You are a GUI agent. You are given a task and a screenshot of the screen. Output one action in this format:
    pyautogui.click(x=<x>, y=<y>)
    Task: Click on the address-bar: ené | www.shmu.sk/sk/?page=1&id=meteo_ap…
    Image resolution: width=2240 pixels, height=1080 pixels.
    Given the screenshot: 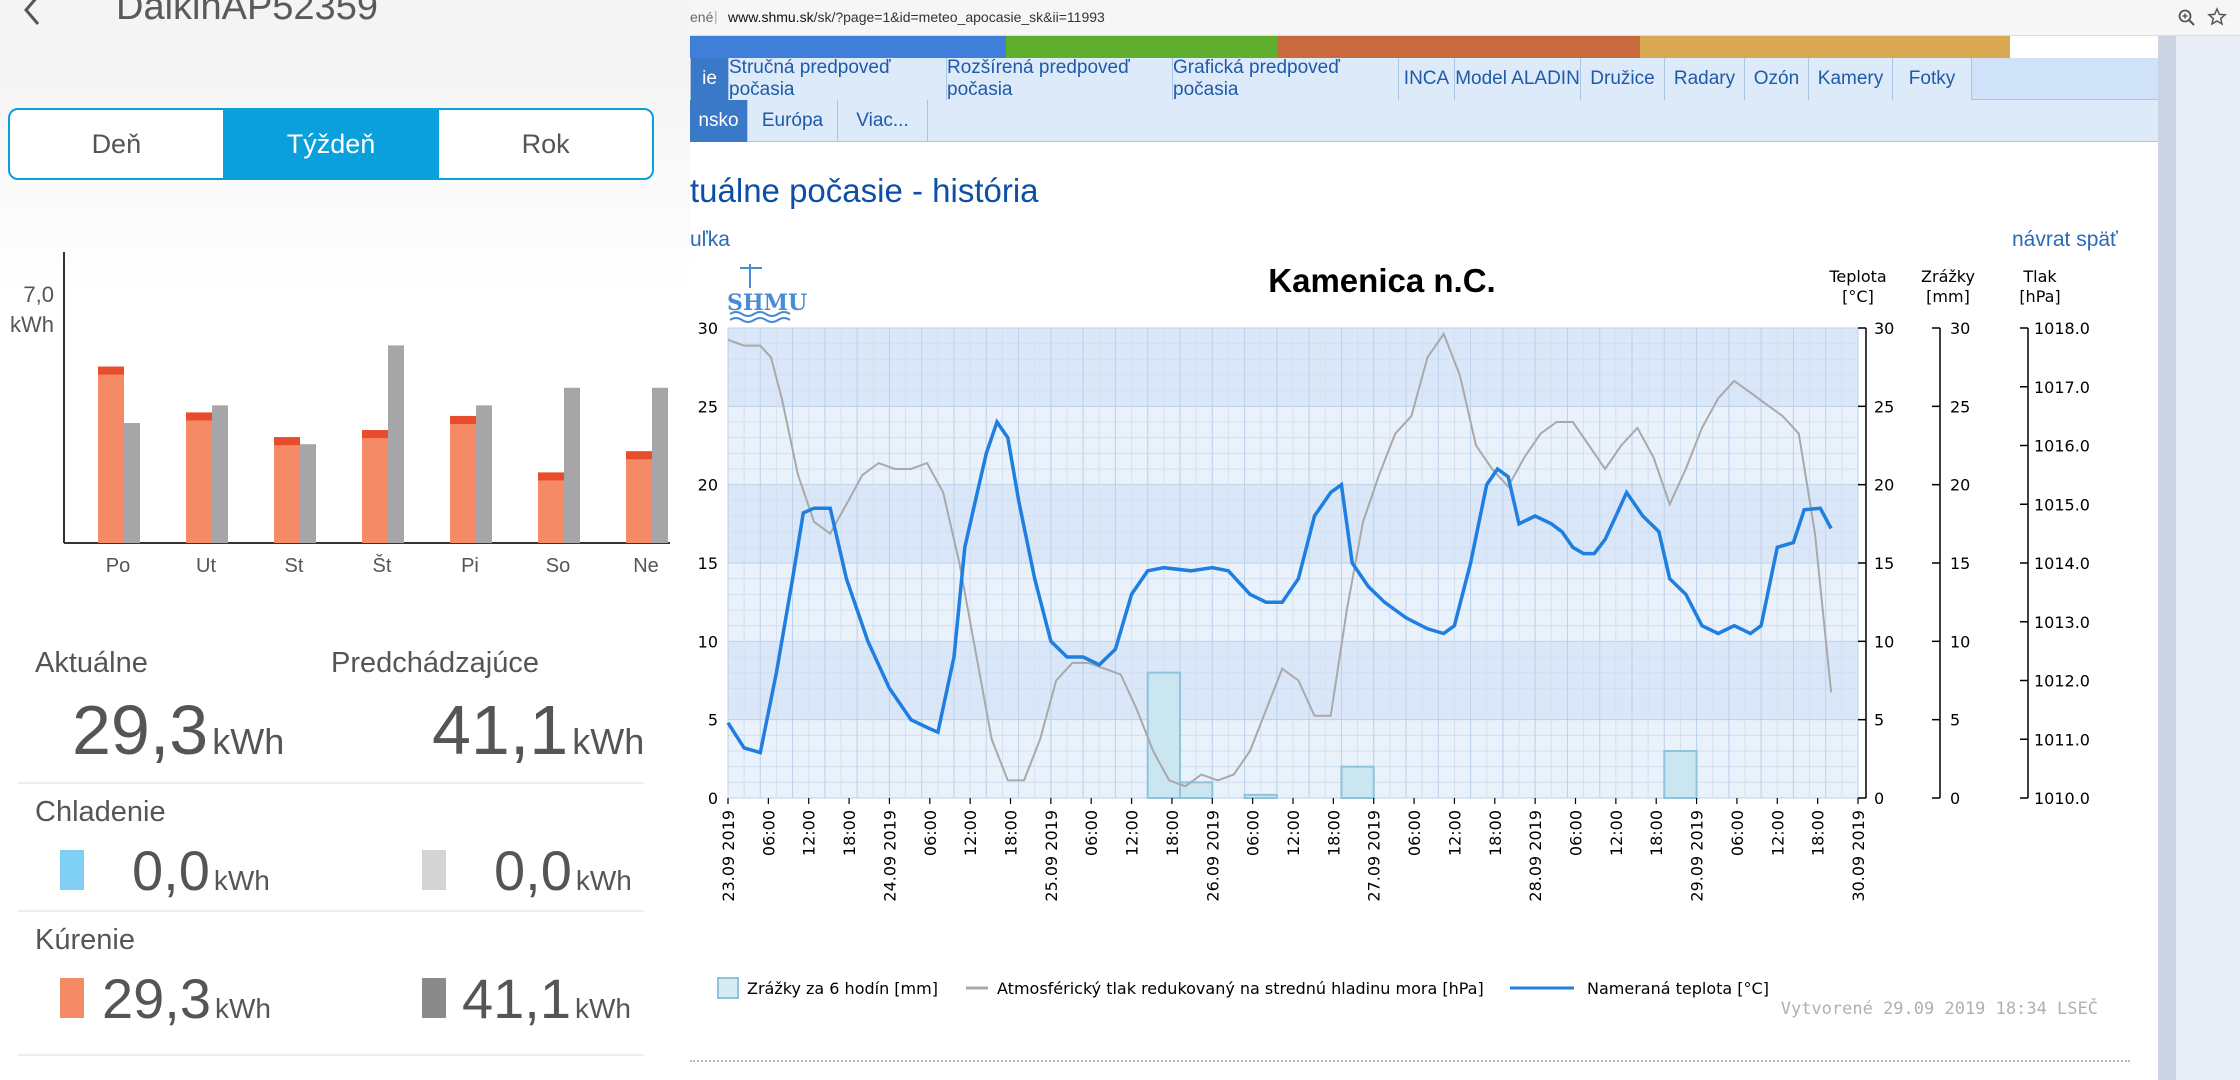 What is the action you would take?
    pyautogui.click(x=1465, y=18)
    